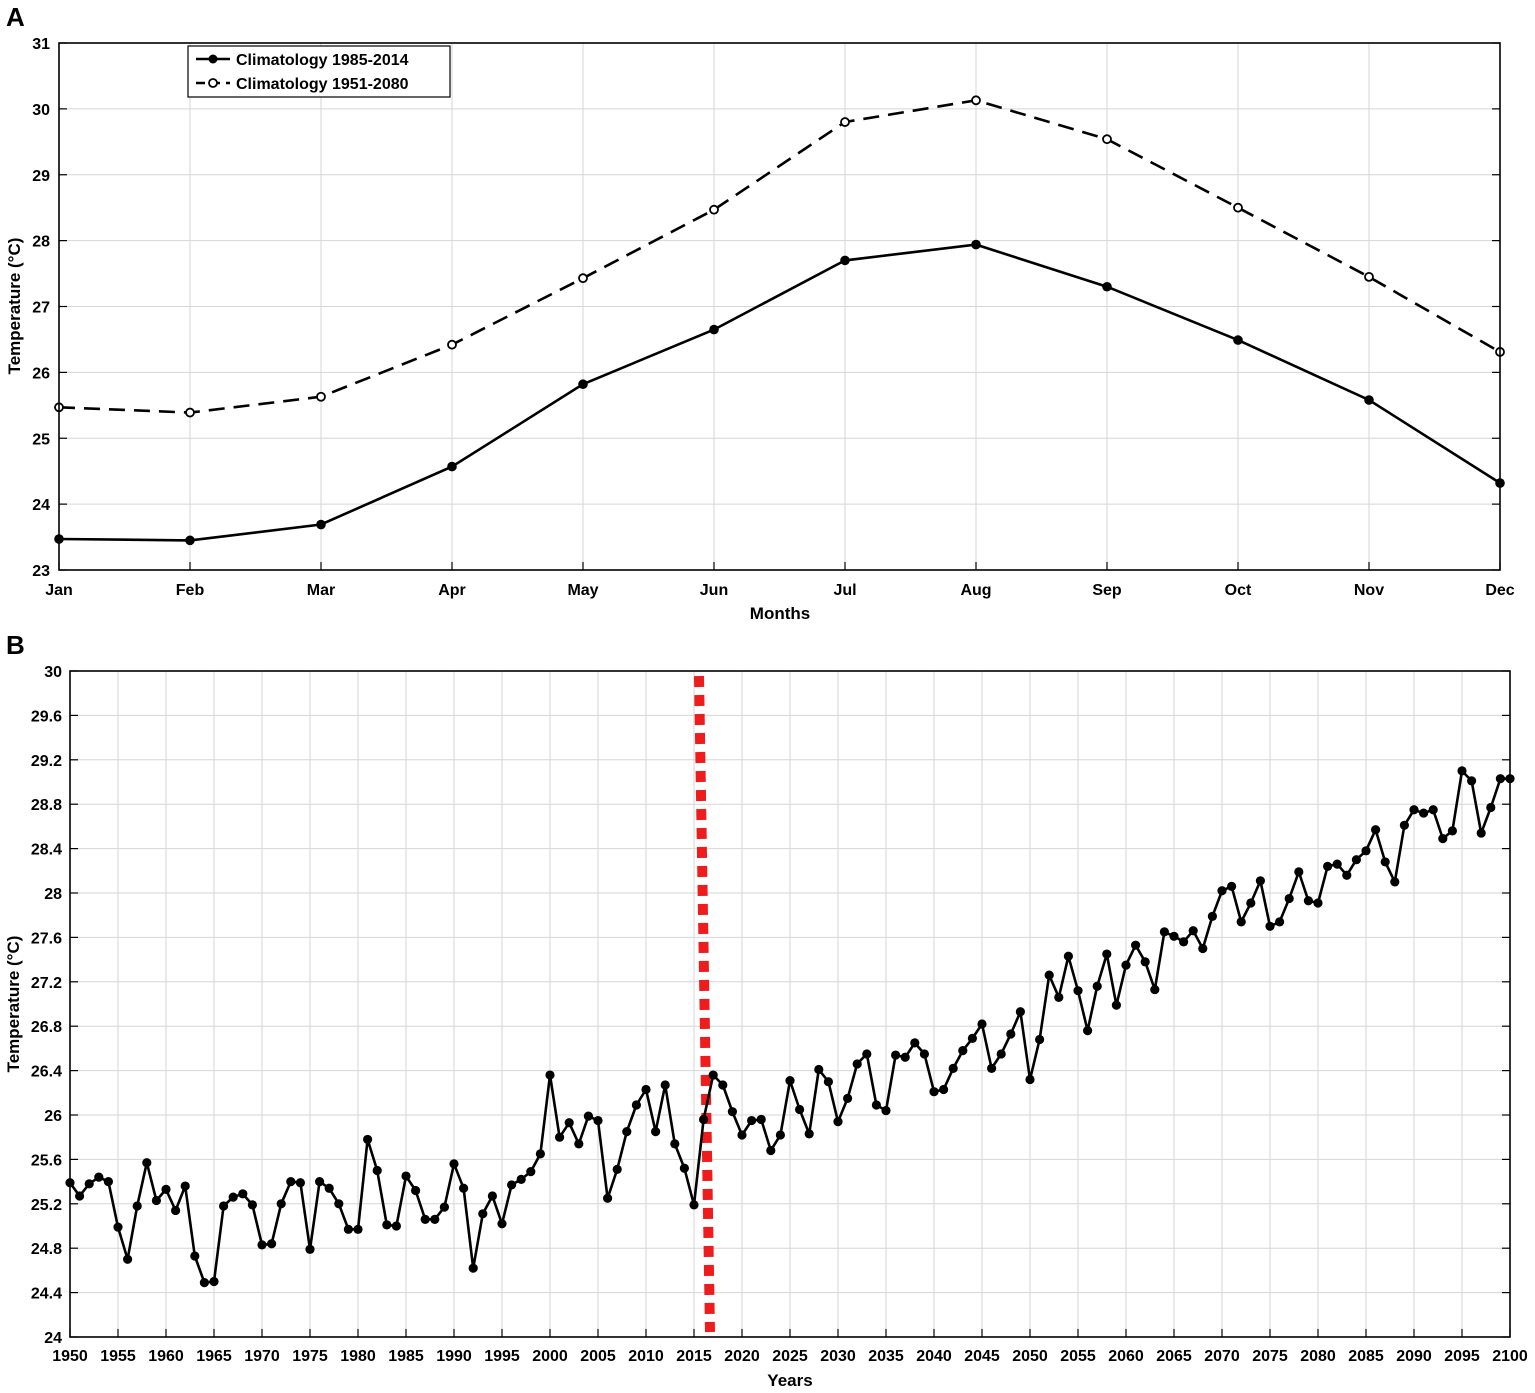 Image resolution: width=1535 pixels, height=1393 pixels. What do you see at coordinates (53, 1116) in the screenshot?
I see `panel-b-y-tick-label: 26` at bounding box center [53, 1116].